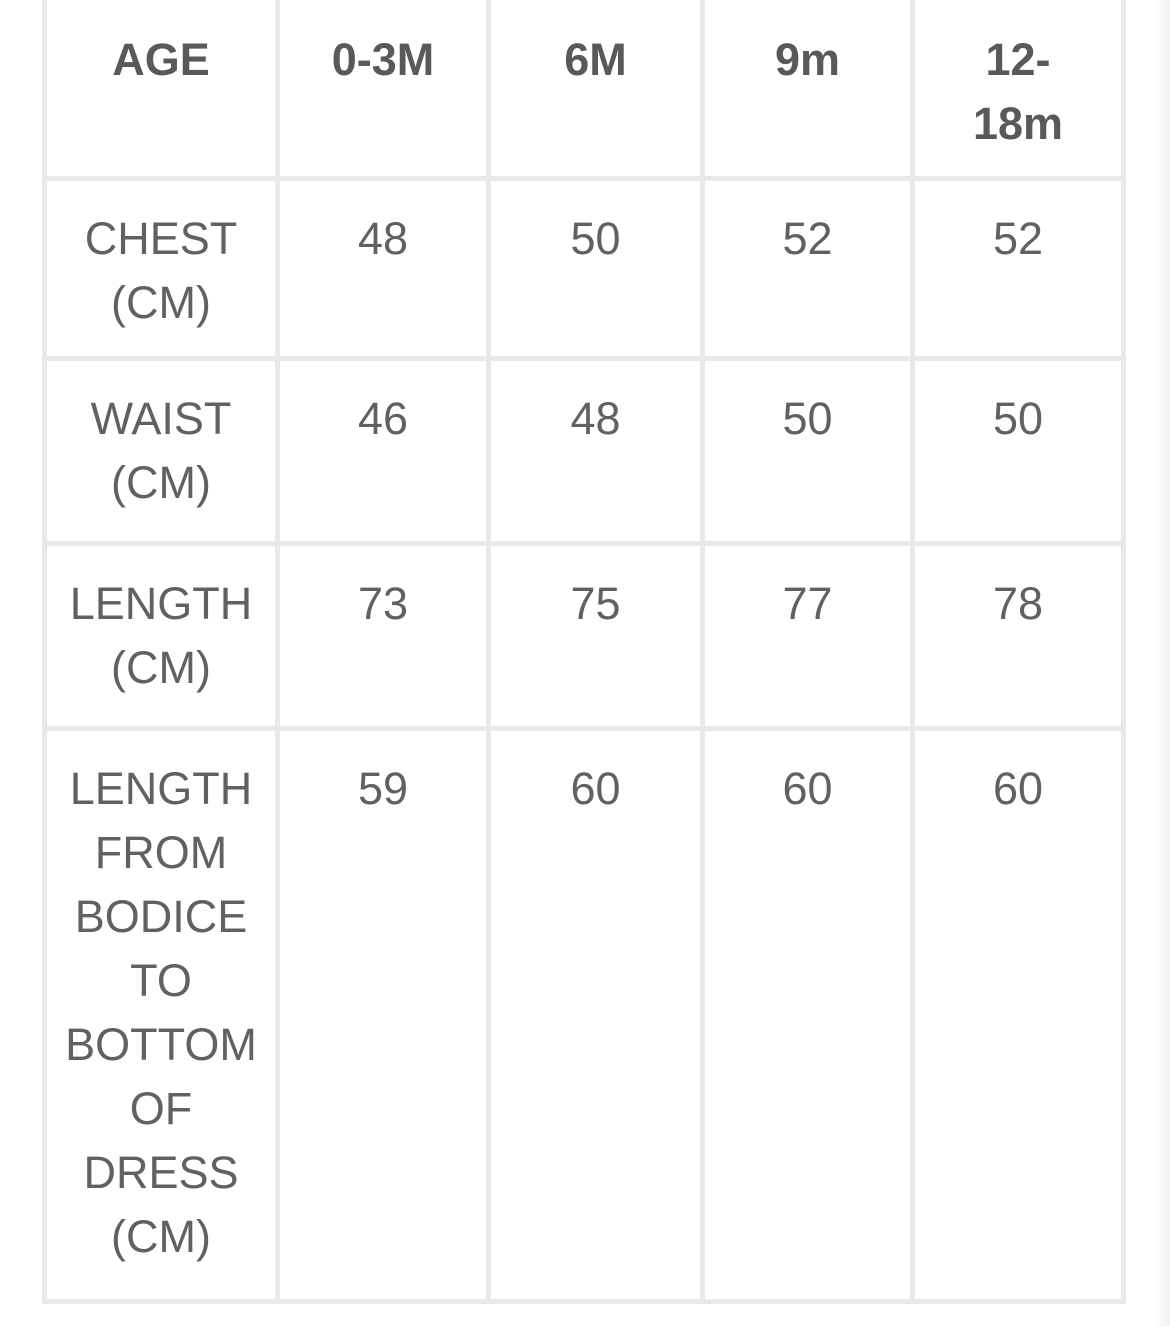 Image resolution: width=1170 pixels, height=1326 pixels. Describe the element at coordinates (161, 59) in the screenshot. I see `column-header-age-label: AGE` at that location.